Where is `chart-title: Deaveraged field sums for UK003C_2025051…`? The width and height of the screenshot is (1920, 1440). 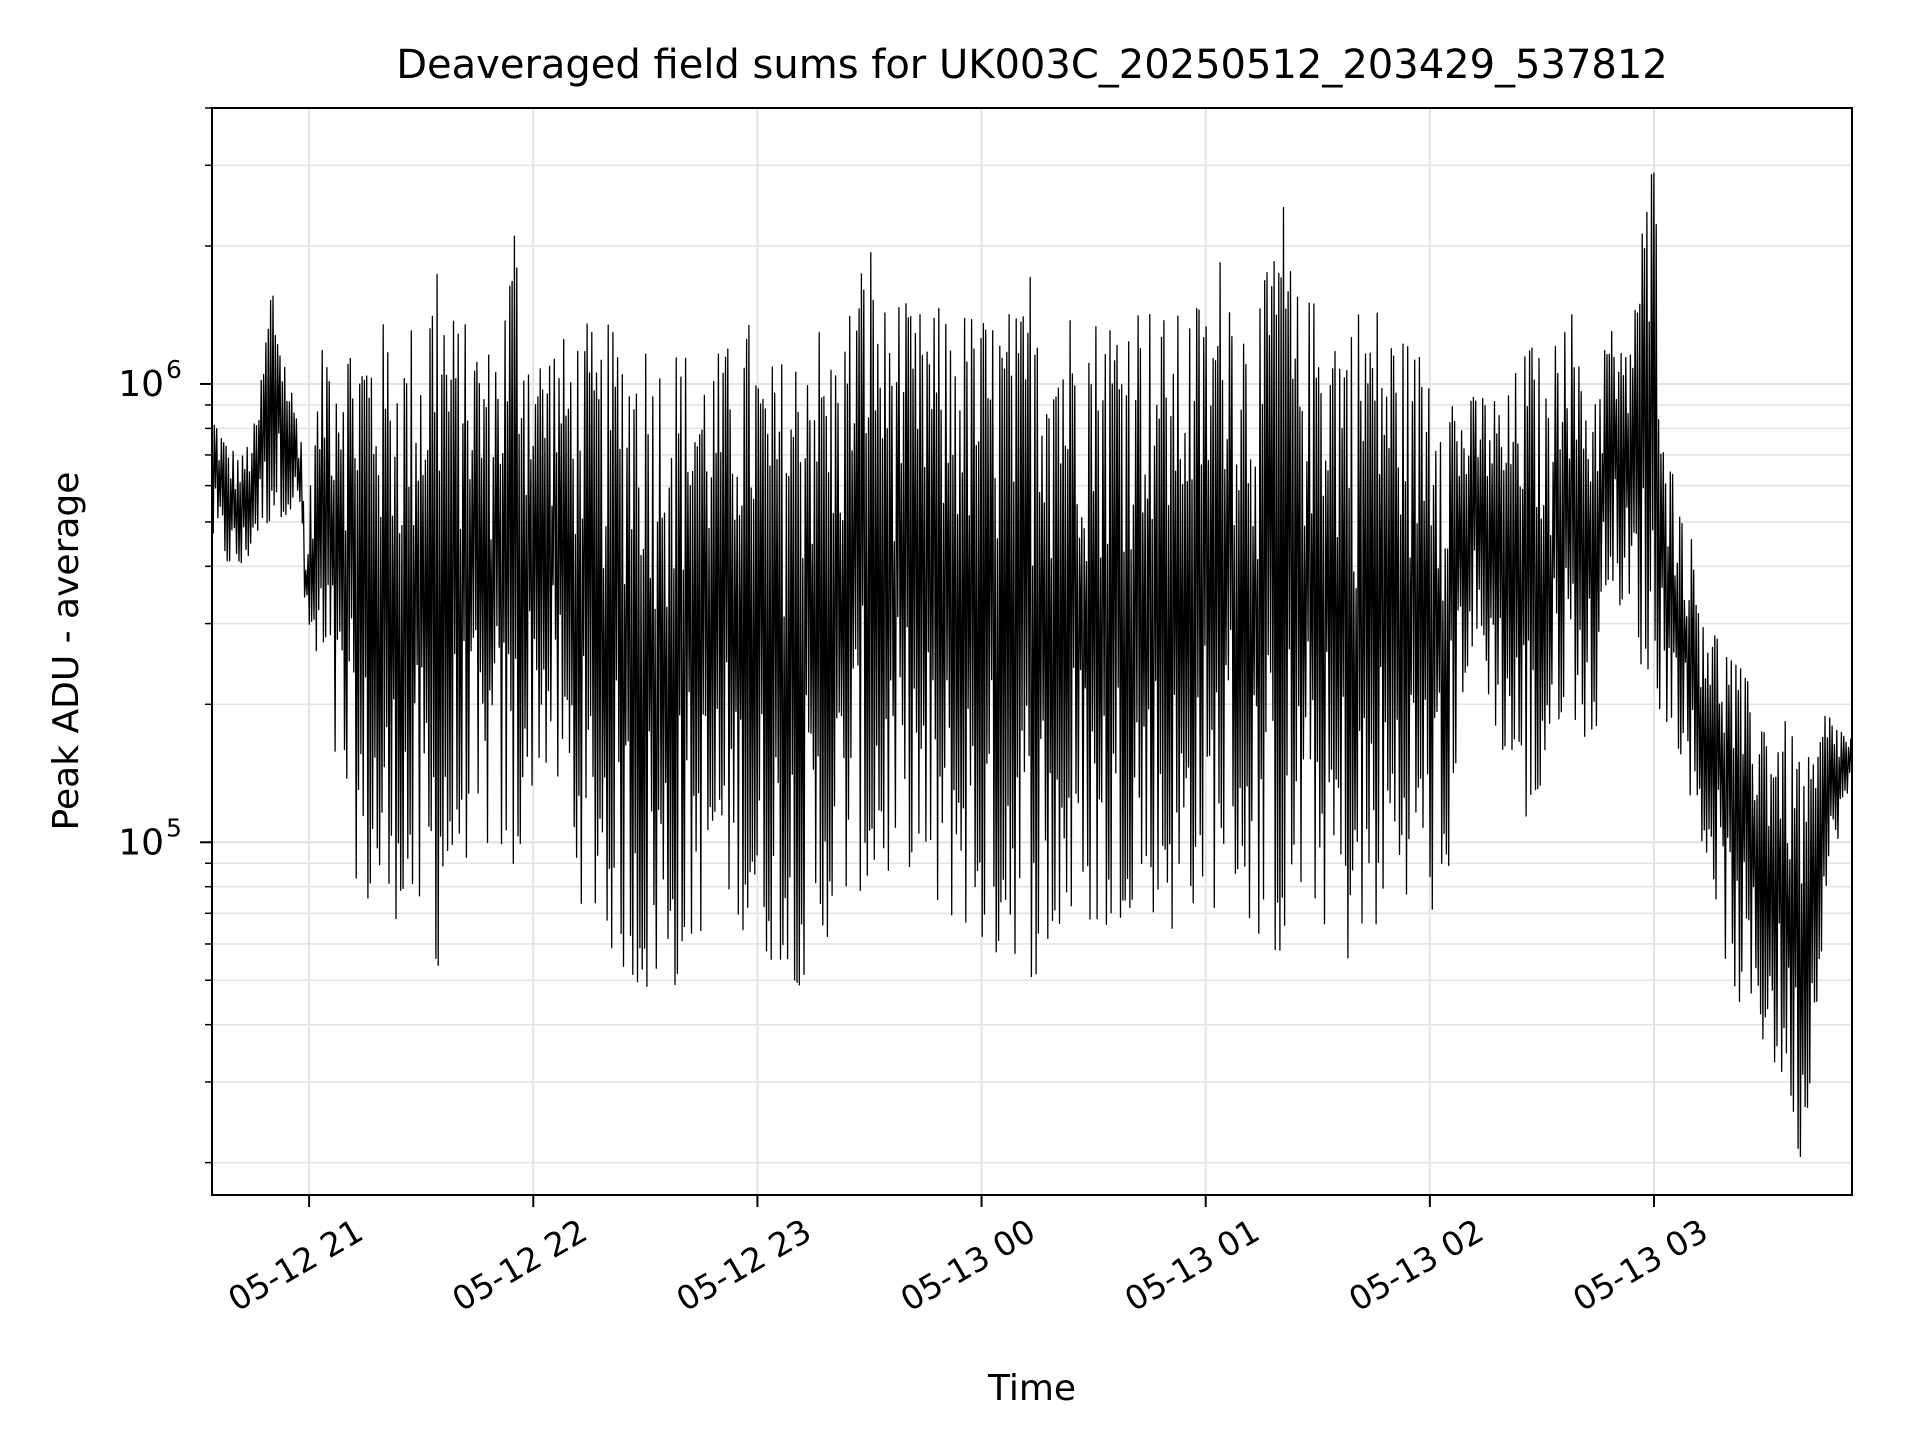
chart-title: Deaveraged field sums for UK003C_2025051… is located at coordinates (1031, 65).